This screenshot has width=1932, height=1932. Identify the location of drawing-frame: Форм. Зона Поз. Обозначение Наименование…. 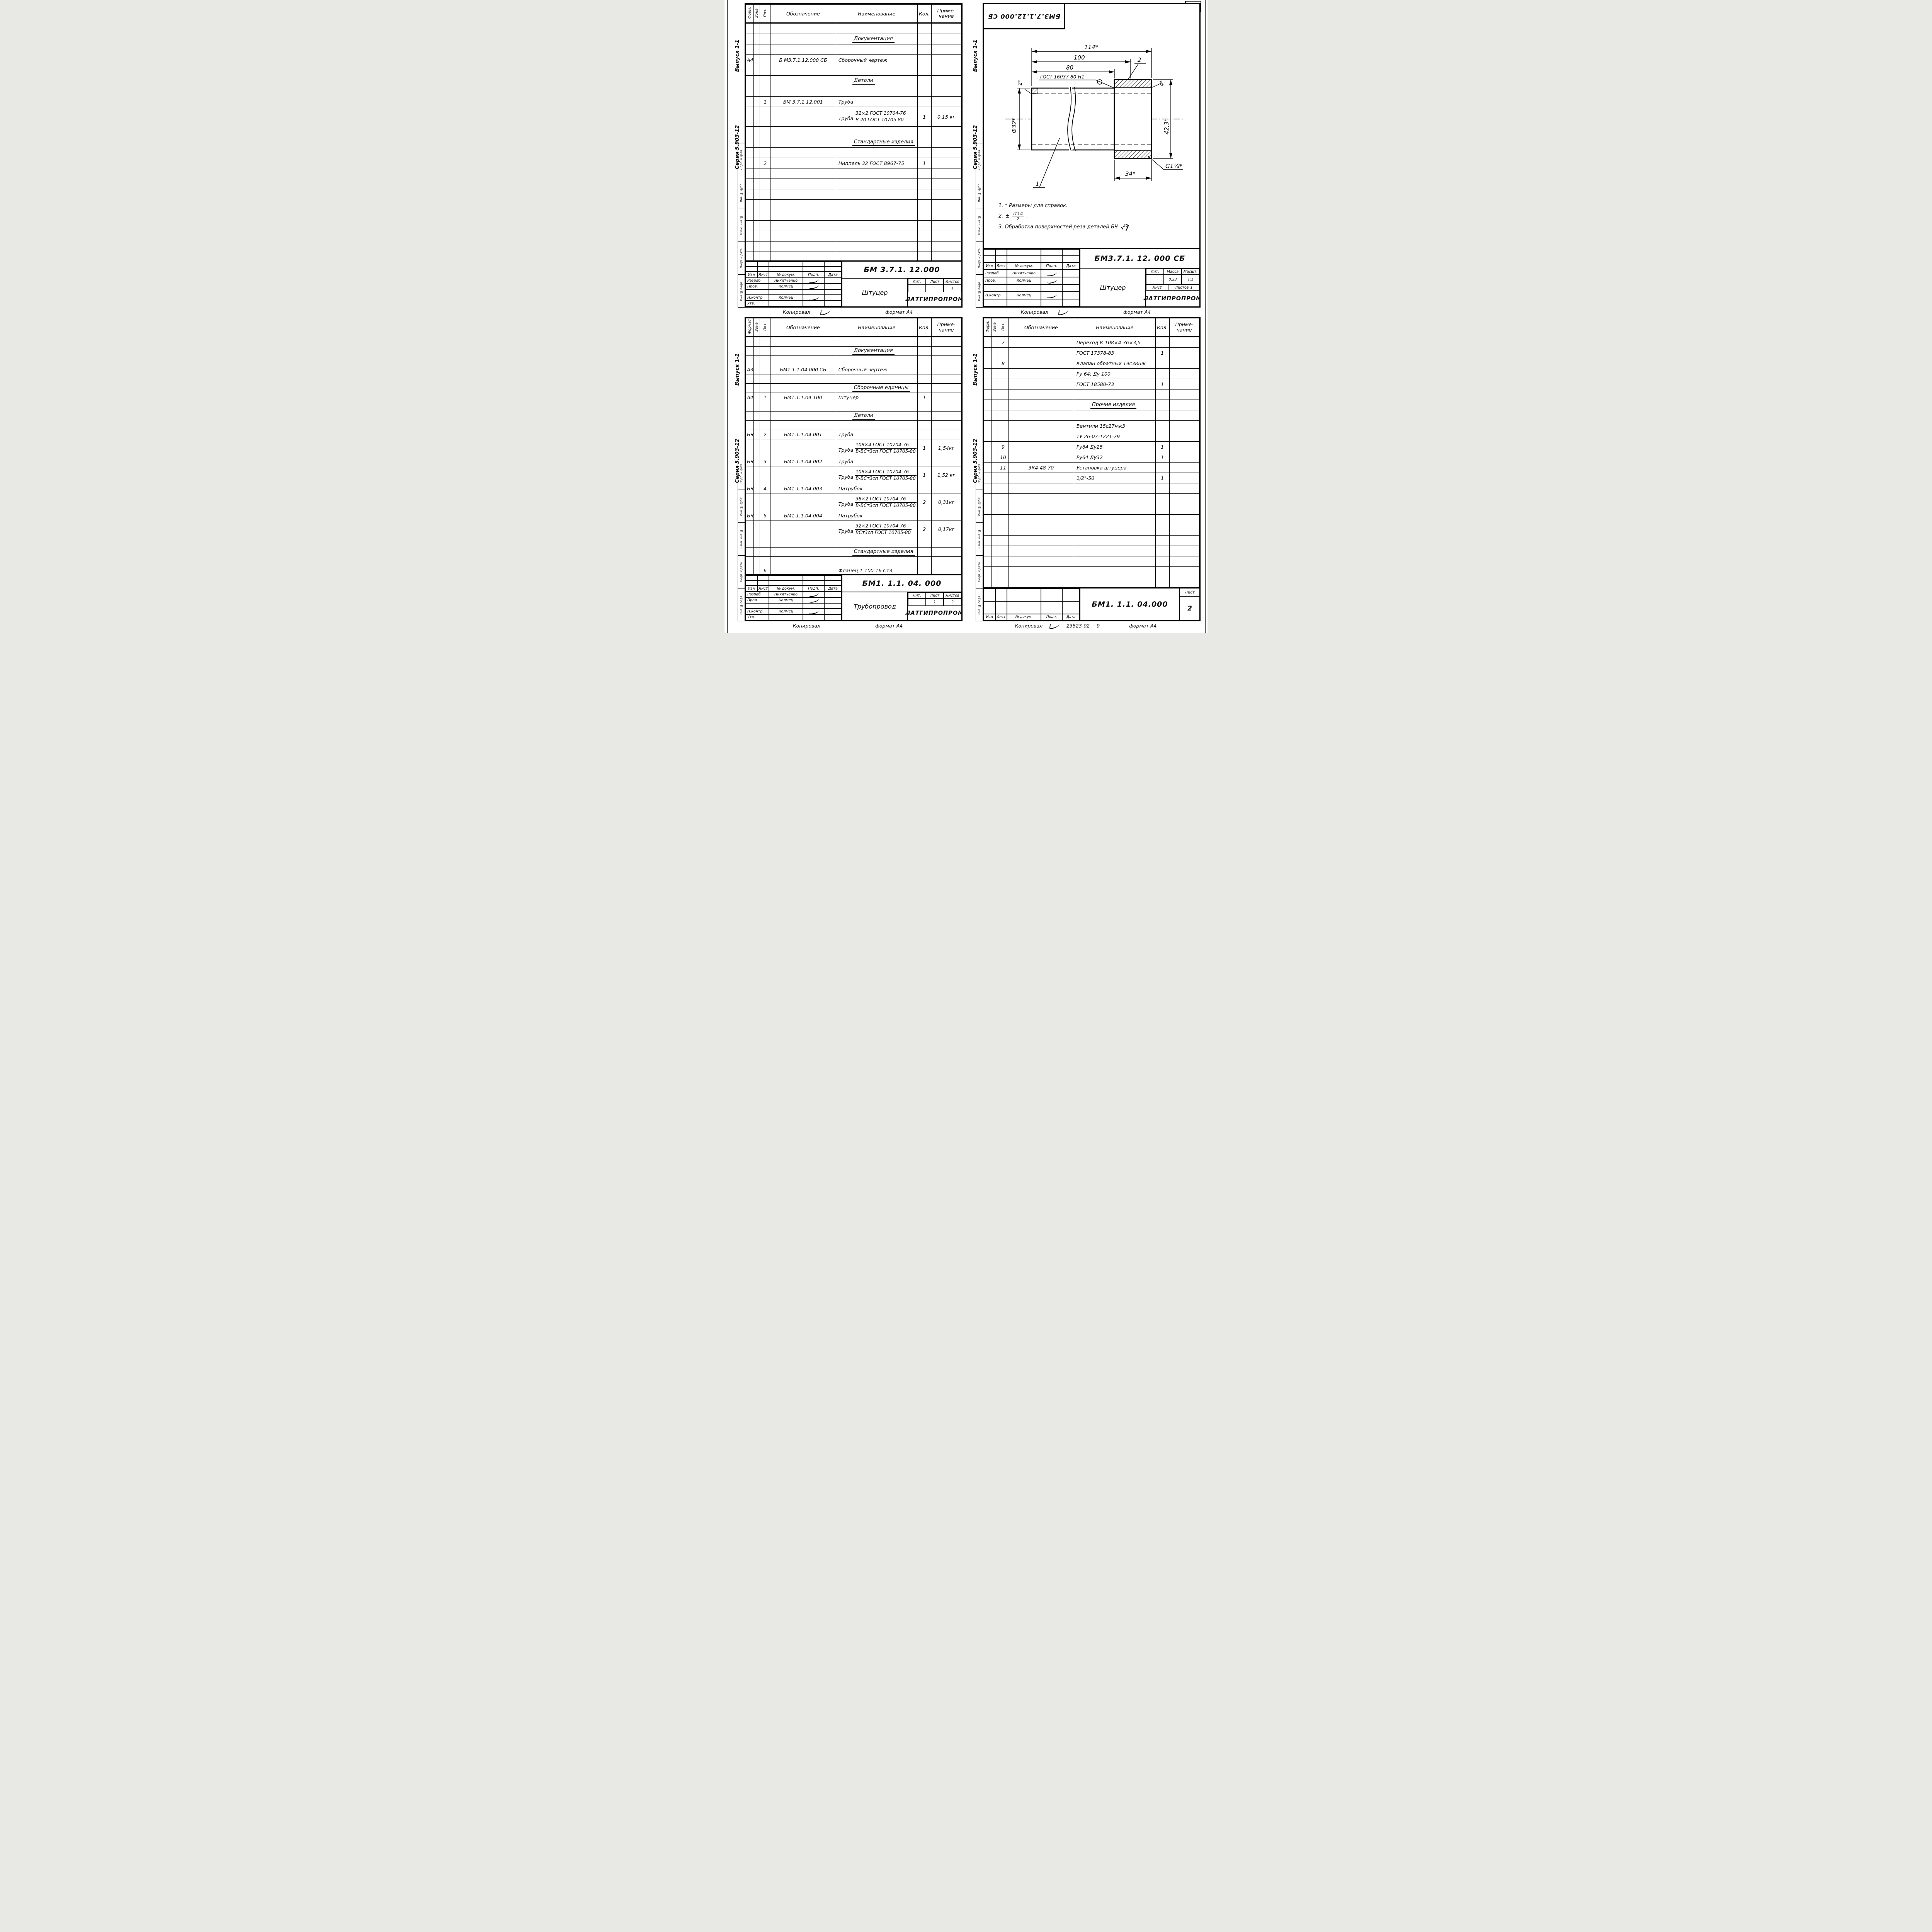
(1092, 469).